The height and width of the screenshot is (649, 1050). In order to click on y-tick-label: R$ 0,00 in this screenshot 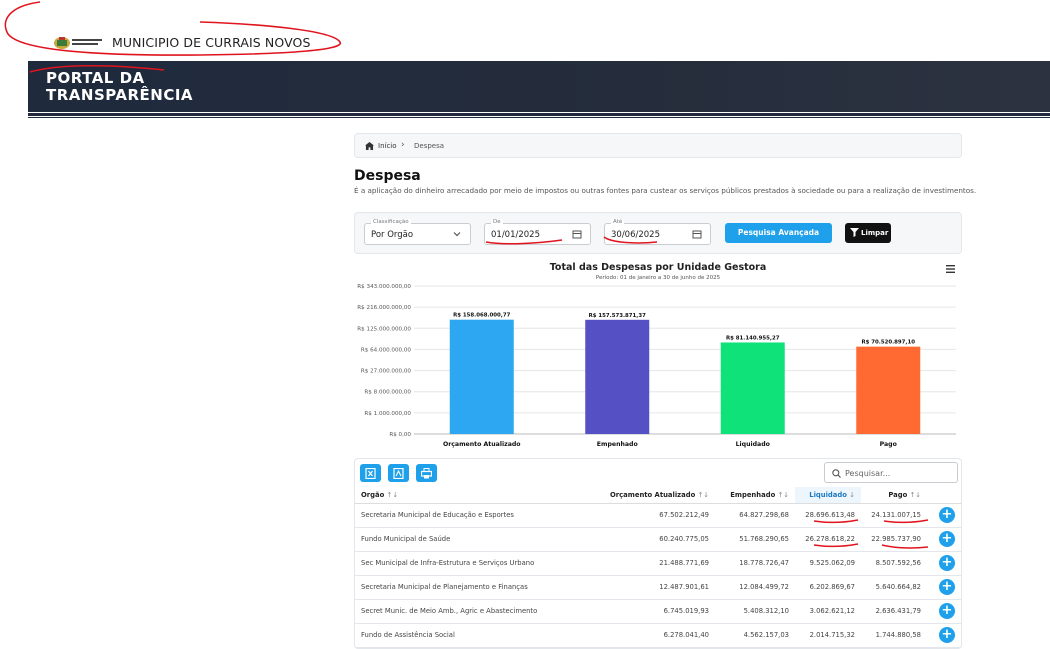, I will do `click(400, 435)`.